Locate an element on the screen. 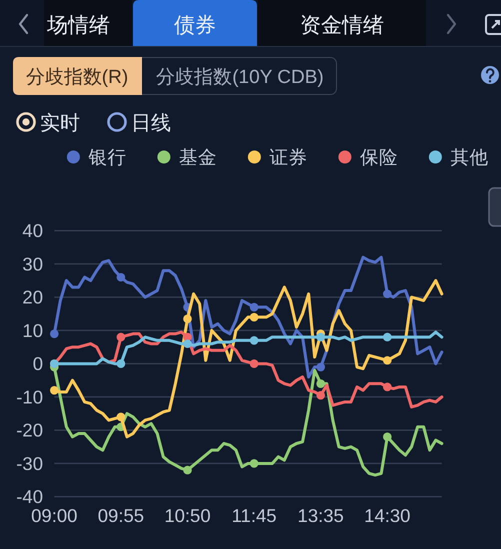 This screenshot has width=501, height=549. y-tick-label: 30 is located at coordinates (32, 263).